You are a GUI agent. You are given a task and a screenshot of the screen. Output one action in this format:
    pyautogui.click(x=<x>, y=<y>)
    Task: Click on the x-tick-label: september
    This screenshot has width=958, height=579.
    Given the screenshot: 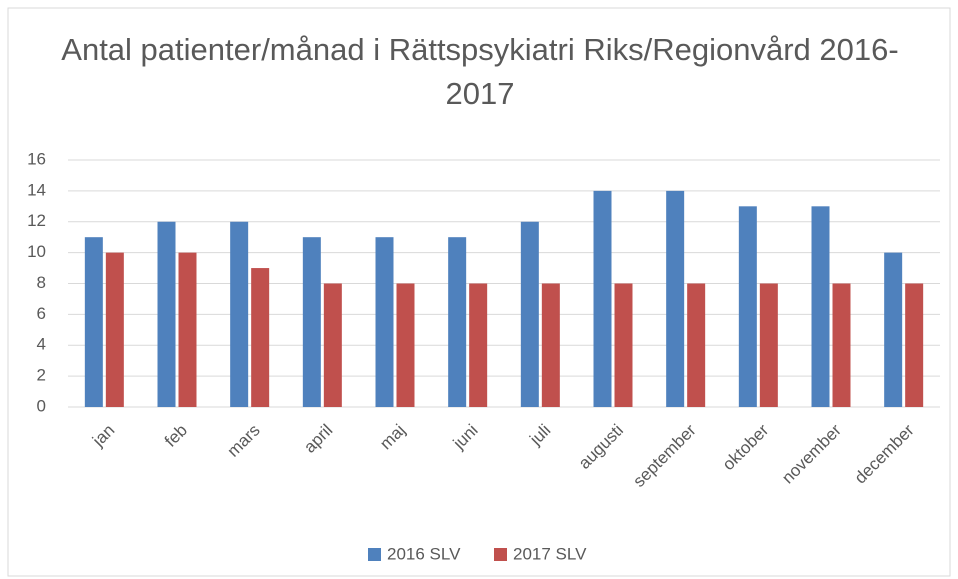 What is the action you would take?
    pyautogui.click(x=664, y=455)
    